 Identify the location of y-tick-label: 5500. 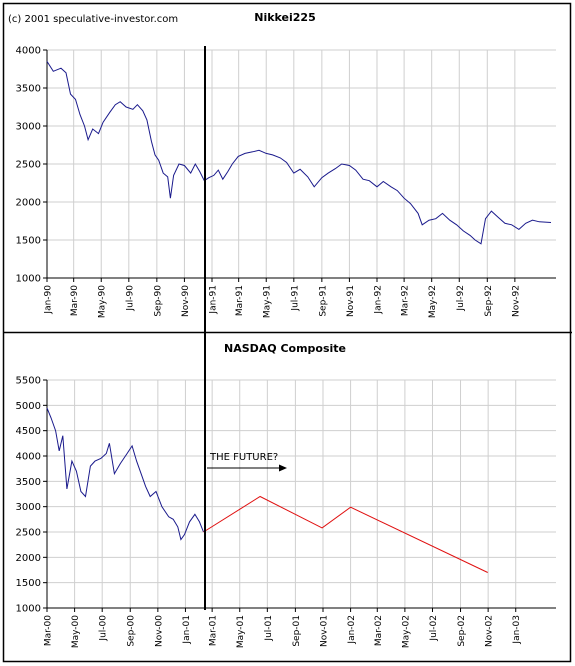
(28, 381).